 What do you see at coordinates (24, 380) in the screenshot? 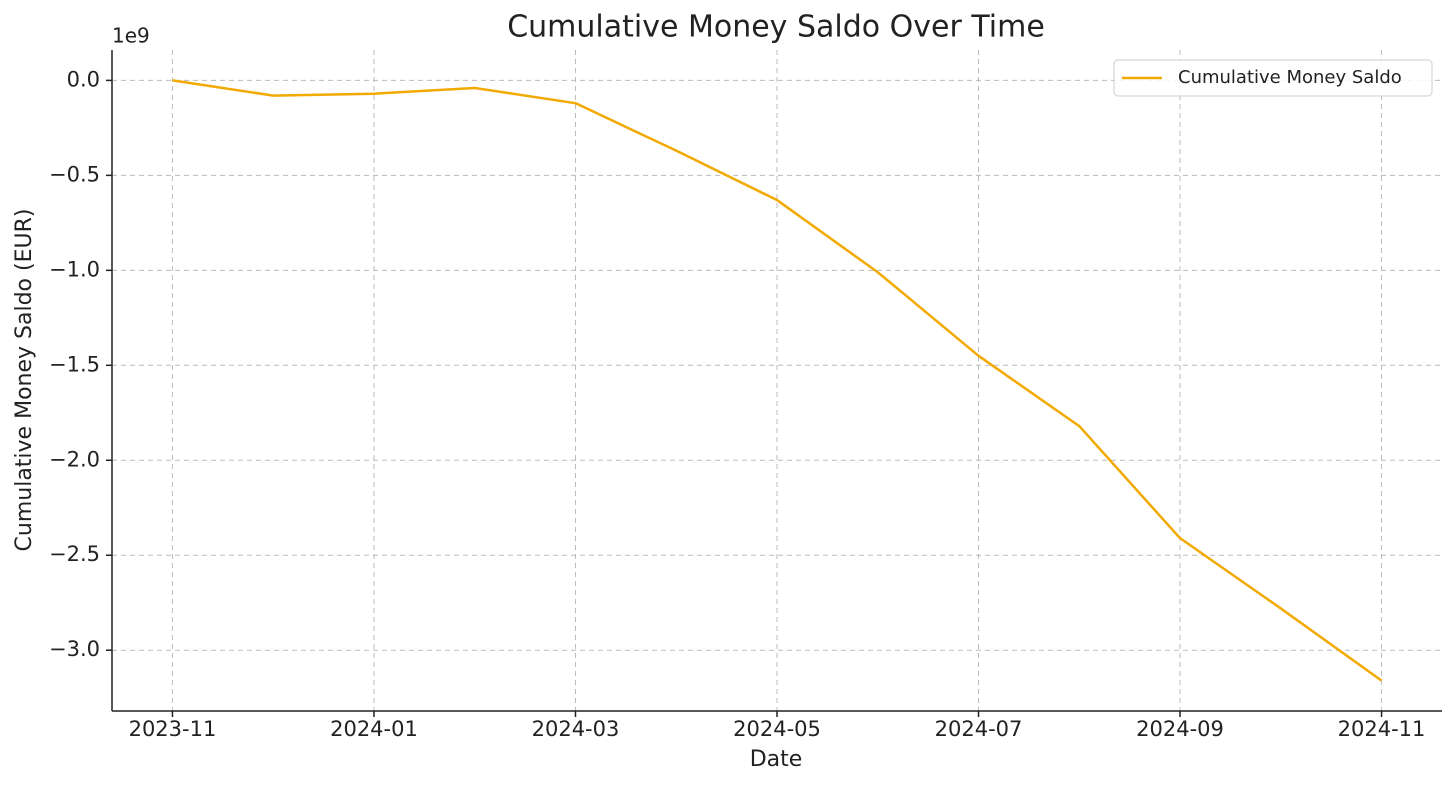
I see `y-axis-label: Cumulative Money Saldo (EUR)` at bounding box center [24, 380].